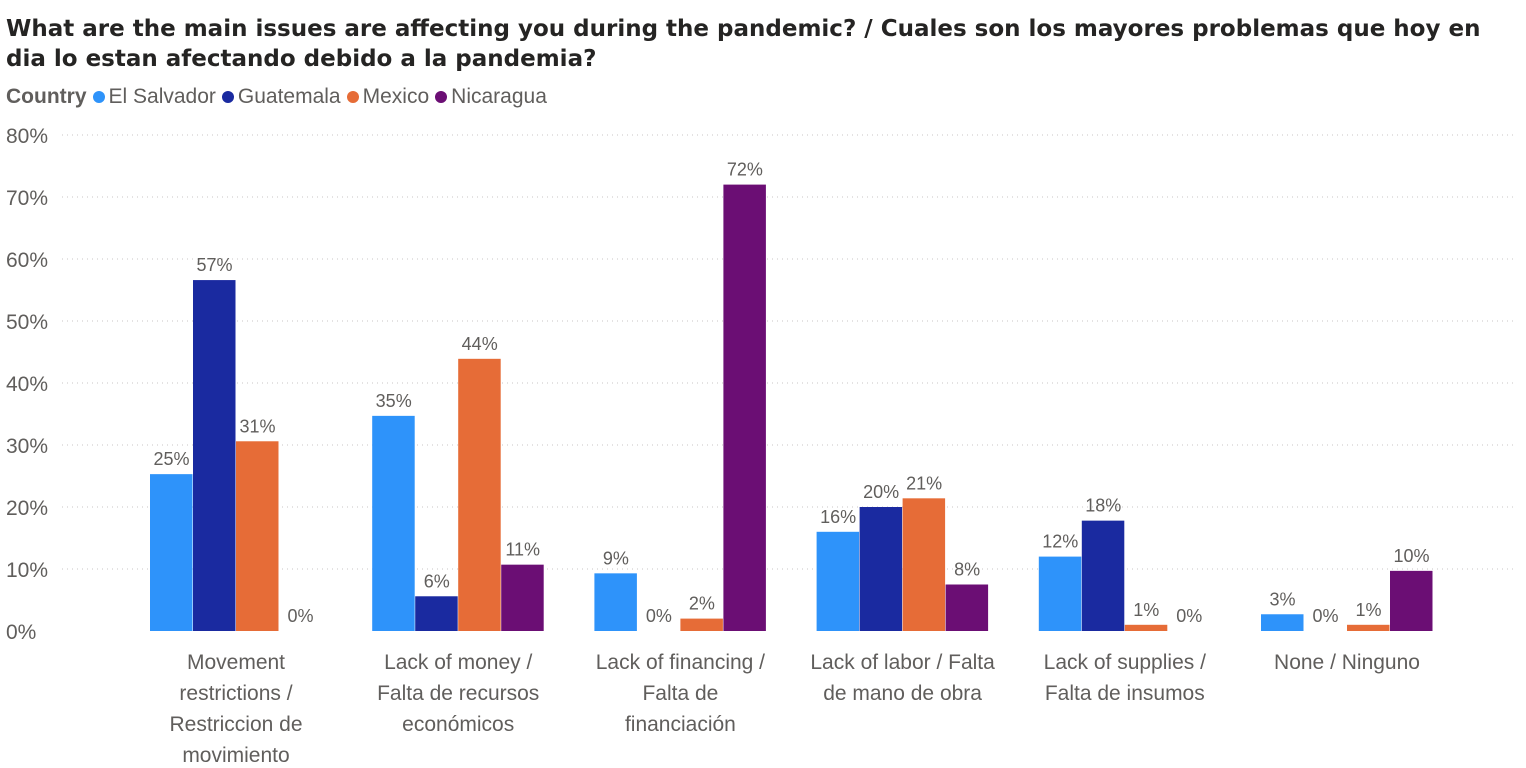 This screenshot has height=768, width=1526. I want to click on legend-item-el-salvador: El Salvador, so click(154, 97).